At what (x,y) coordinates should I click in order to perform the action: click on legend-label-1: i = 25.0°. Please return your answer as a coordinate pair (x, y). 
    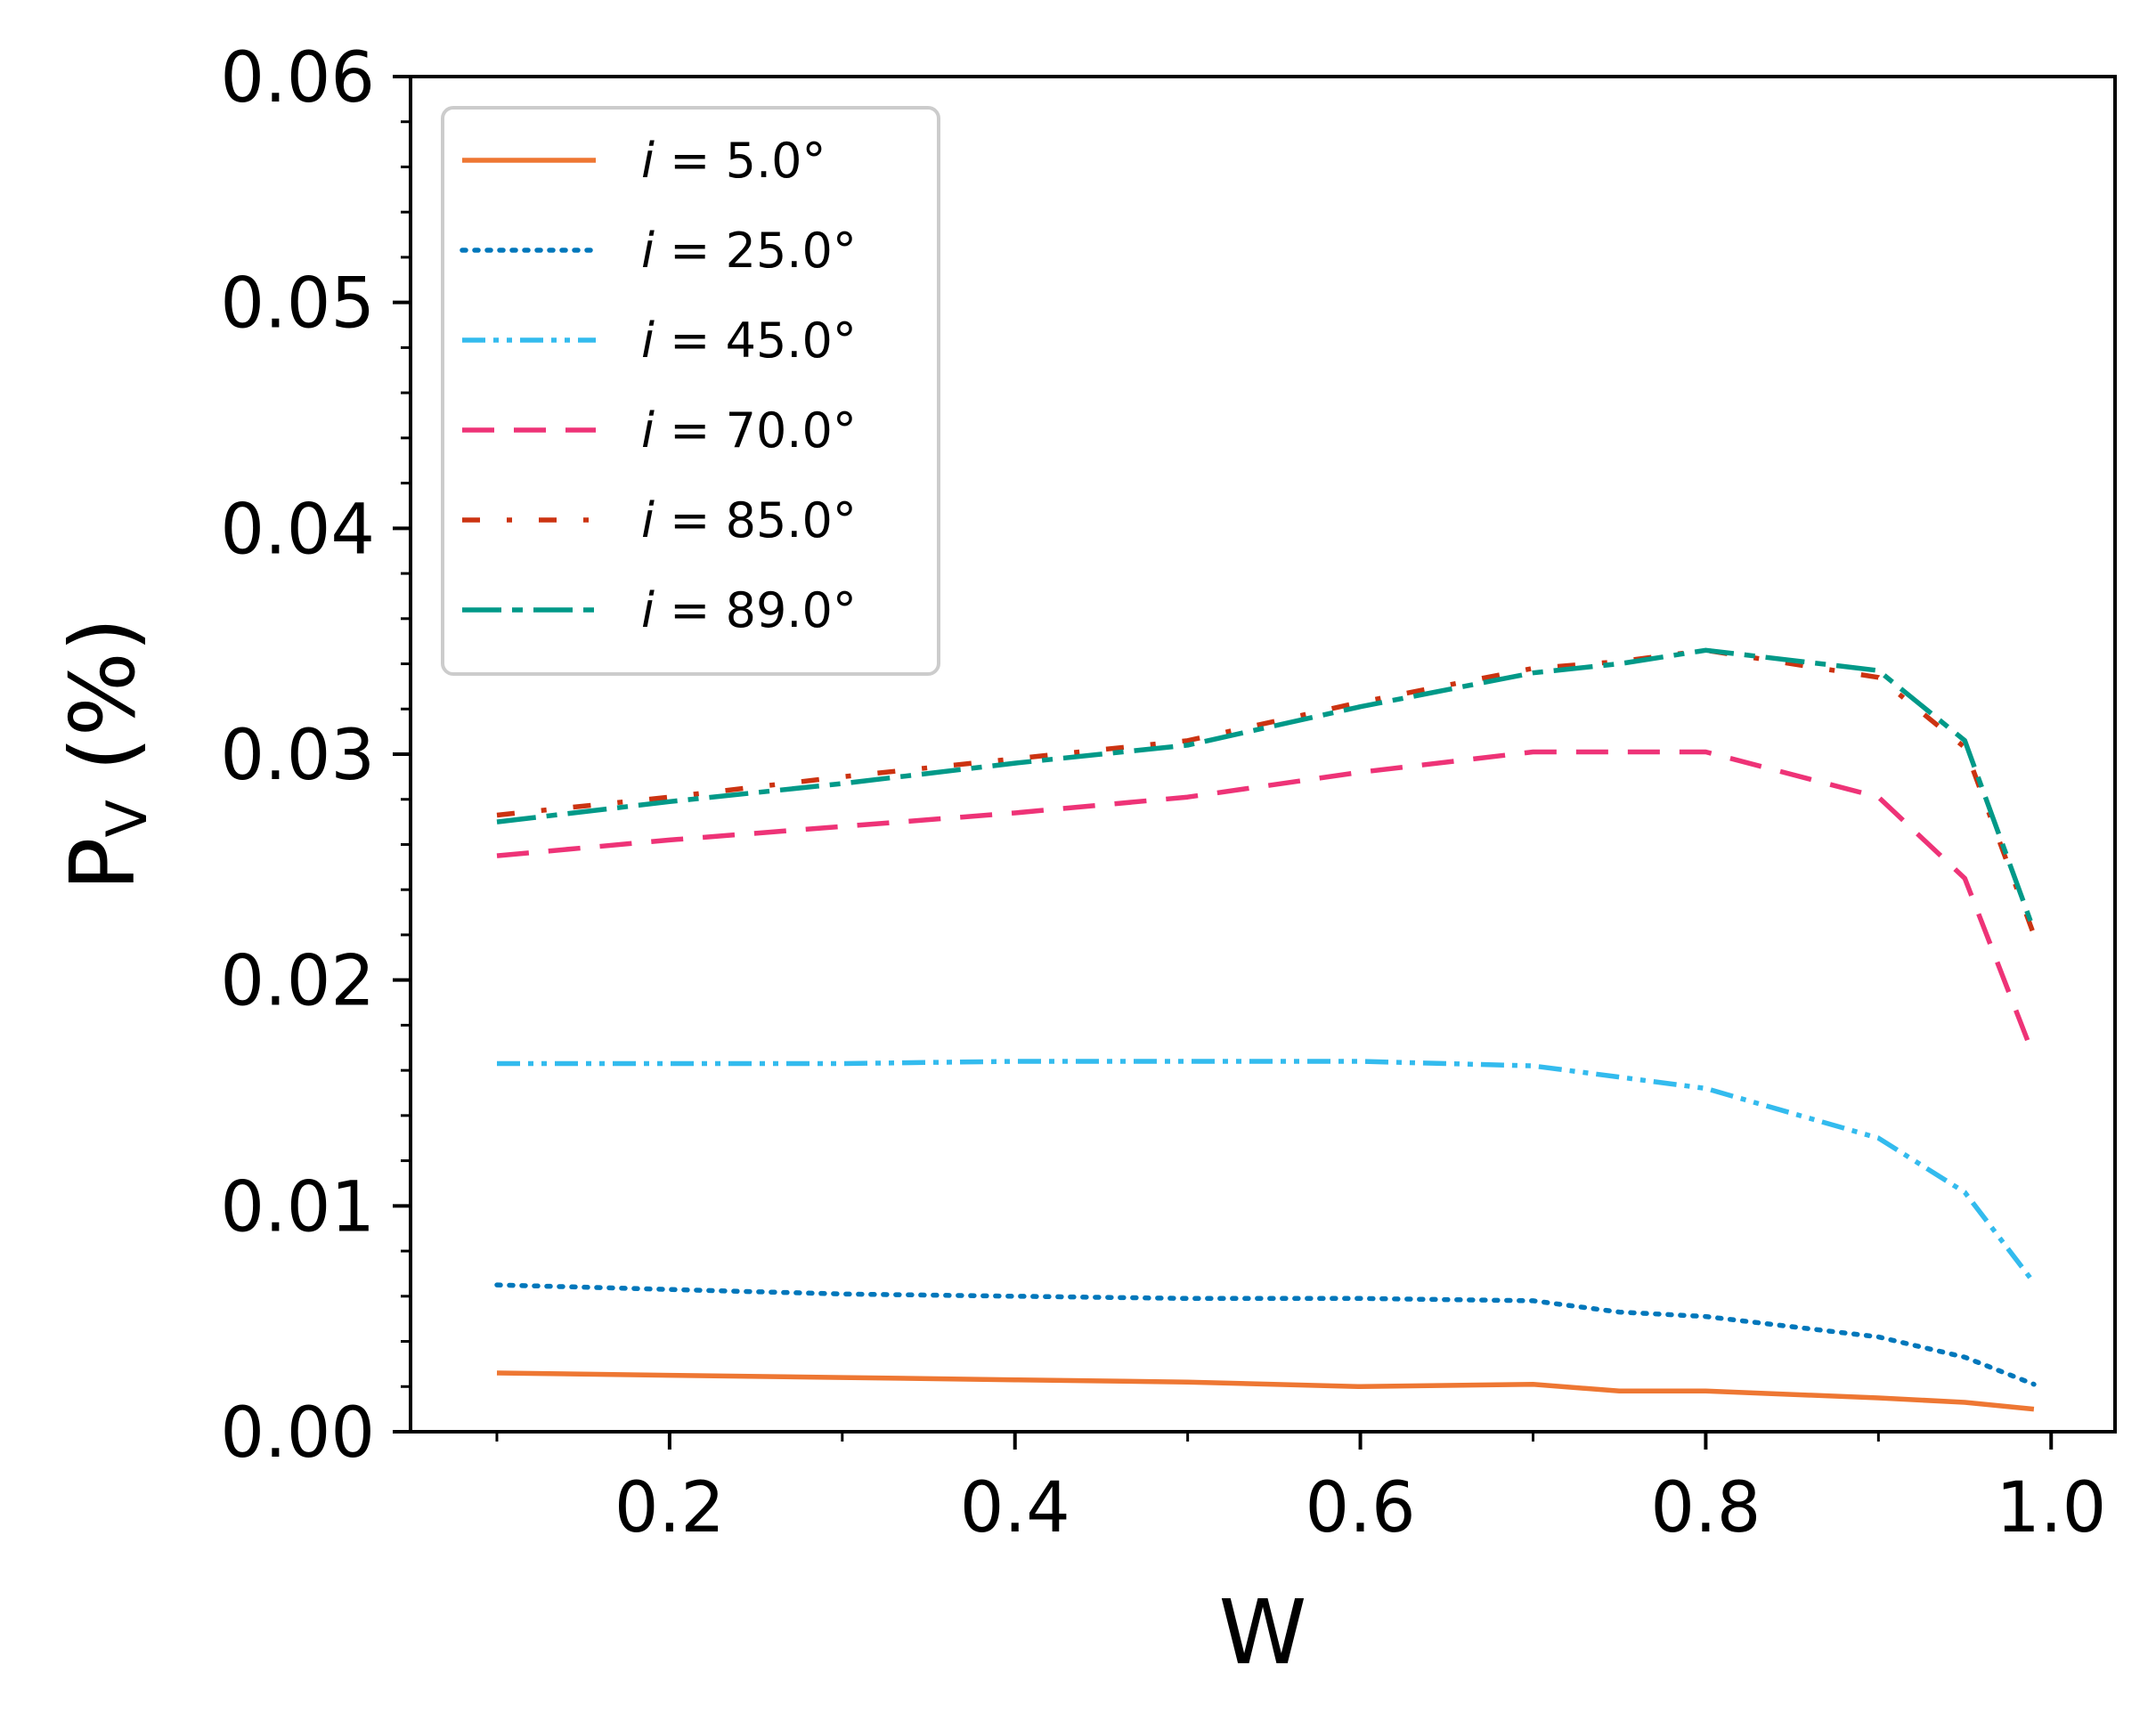
    Looking at the image, I should click on (749, 251).